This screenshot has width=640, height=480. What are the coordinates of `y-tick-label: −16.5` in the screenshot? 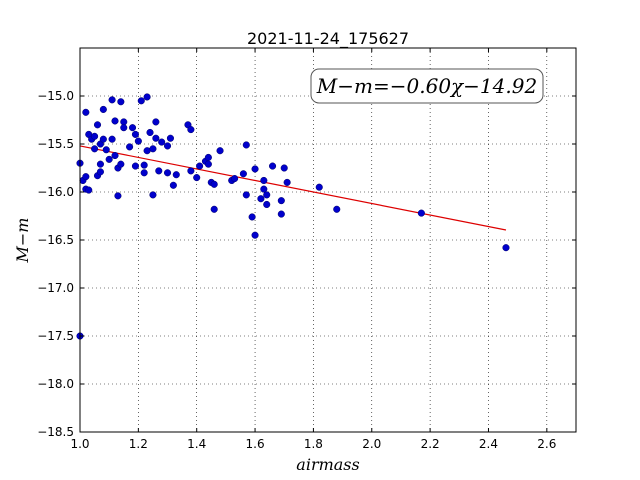 It's located at (55, 240).